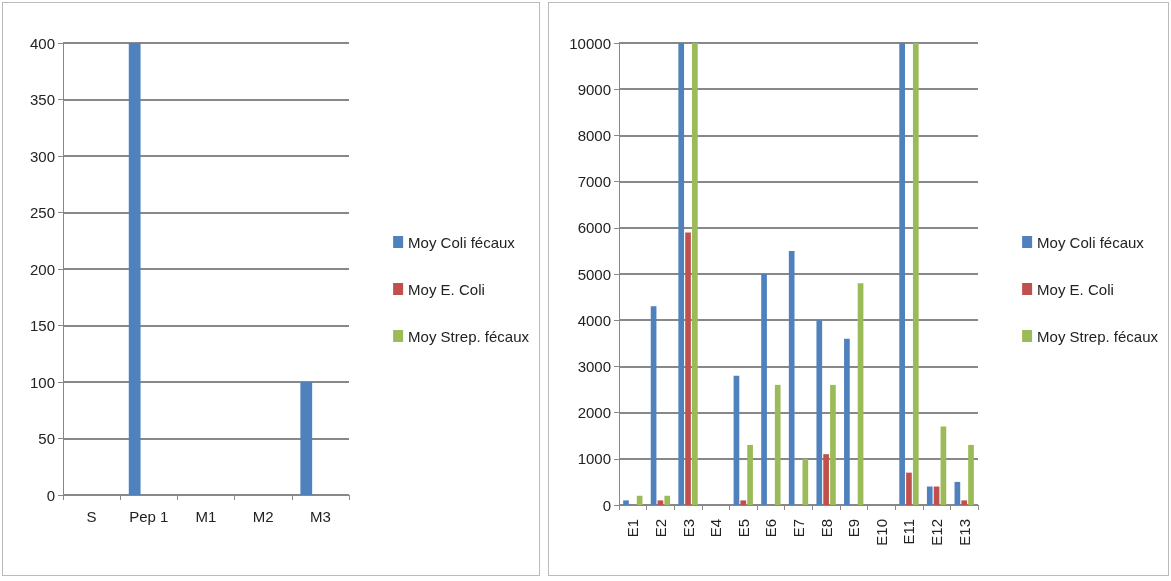 This screenshot has width=1171, height=581. Describe the element at coordinates (46, 438) in the screenshot. I see `y-tick-label: 50` at that location.